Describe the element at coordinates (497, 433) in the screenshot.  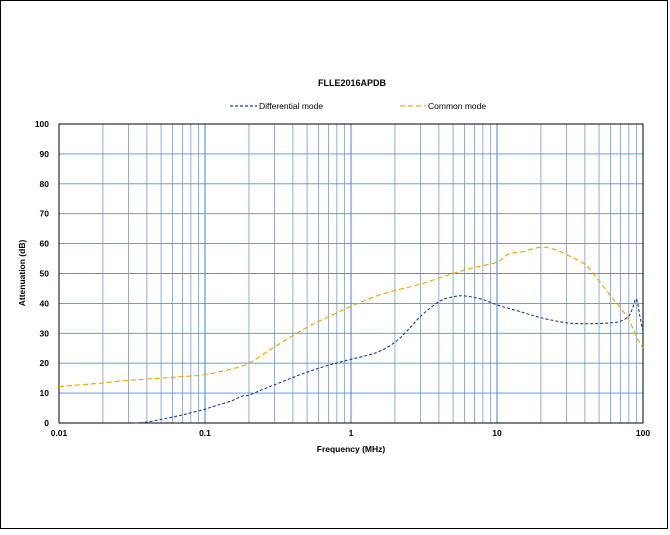
I see `x-tick-label: 10` at that location.